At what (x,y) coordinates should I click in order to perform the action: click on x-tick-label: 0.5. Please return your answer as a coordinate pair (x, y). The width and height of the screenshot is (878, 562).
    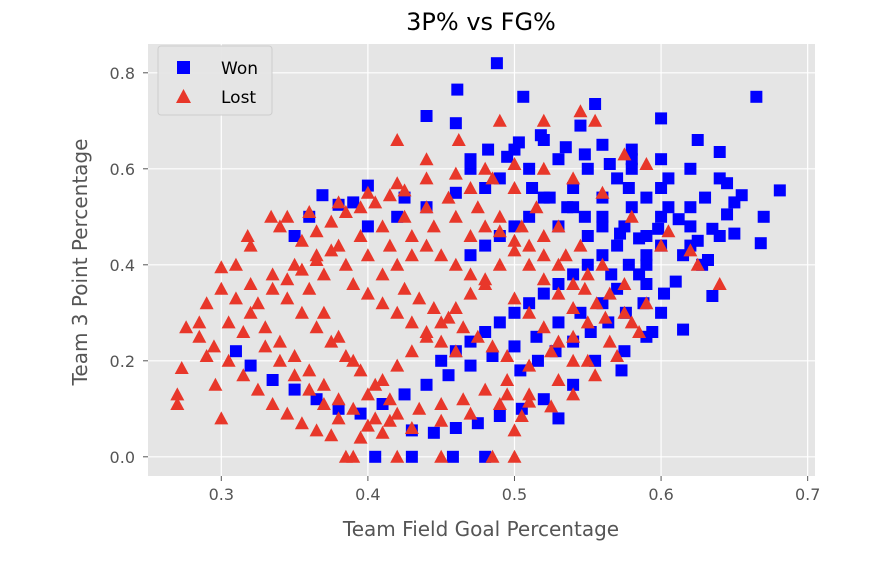
    Looking at the image, I should click on (514, 494).